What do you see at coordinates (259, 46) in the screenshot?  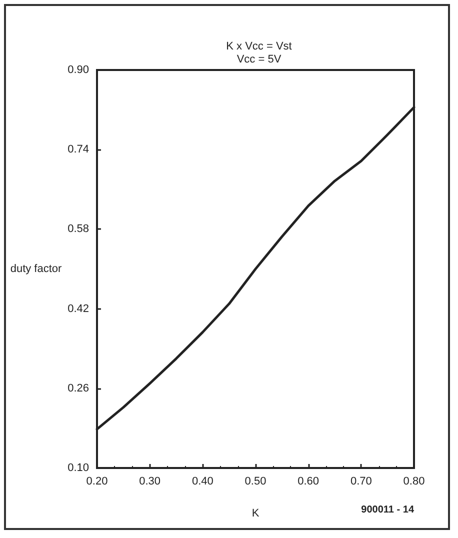 I see `chart-title: K x Vcc = Vst` at bounding box center [259, 46].